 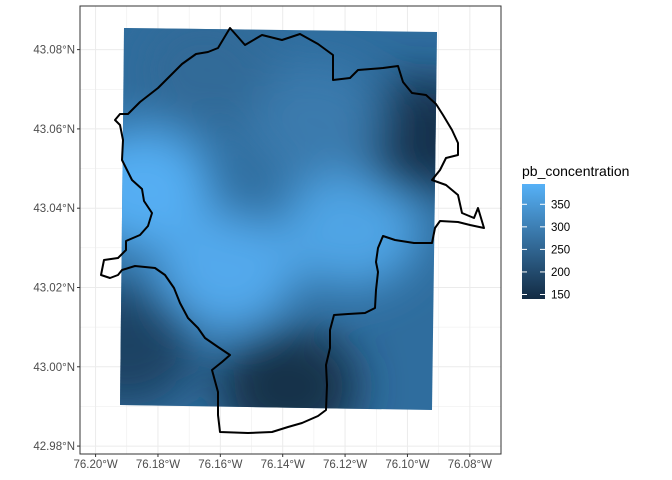 I want to click on legend: pb_concentration 150 200 250 300 350, so click(x=575, y=232).